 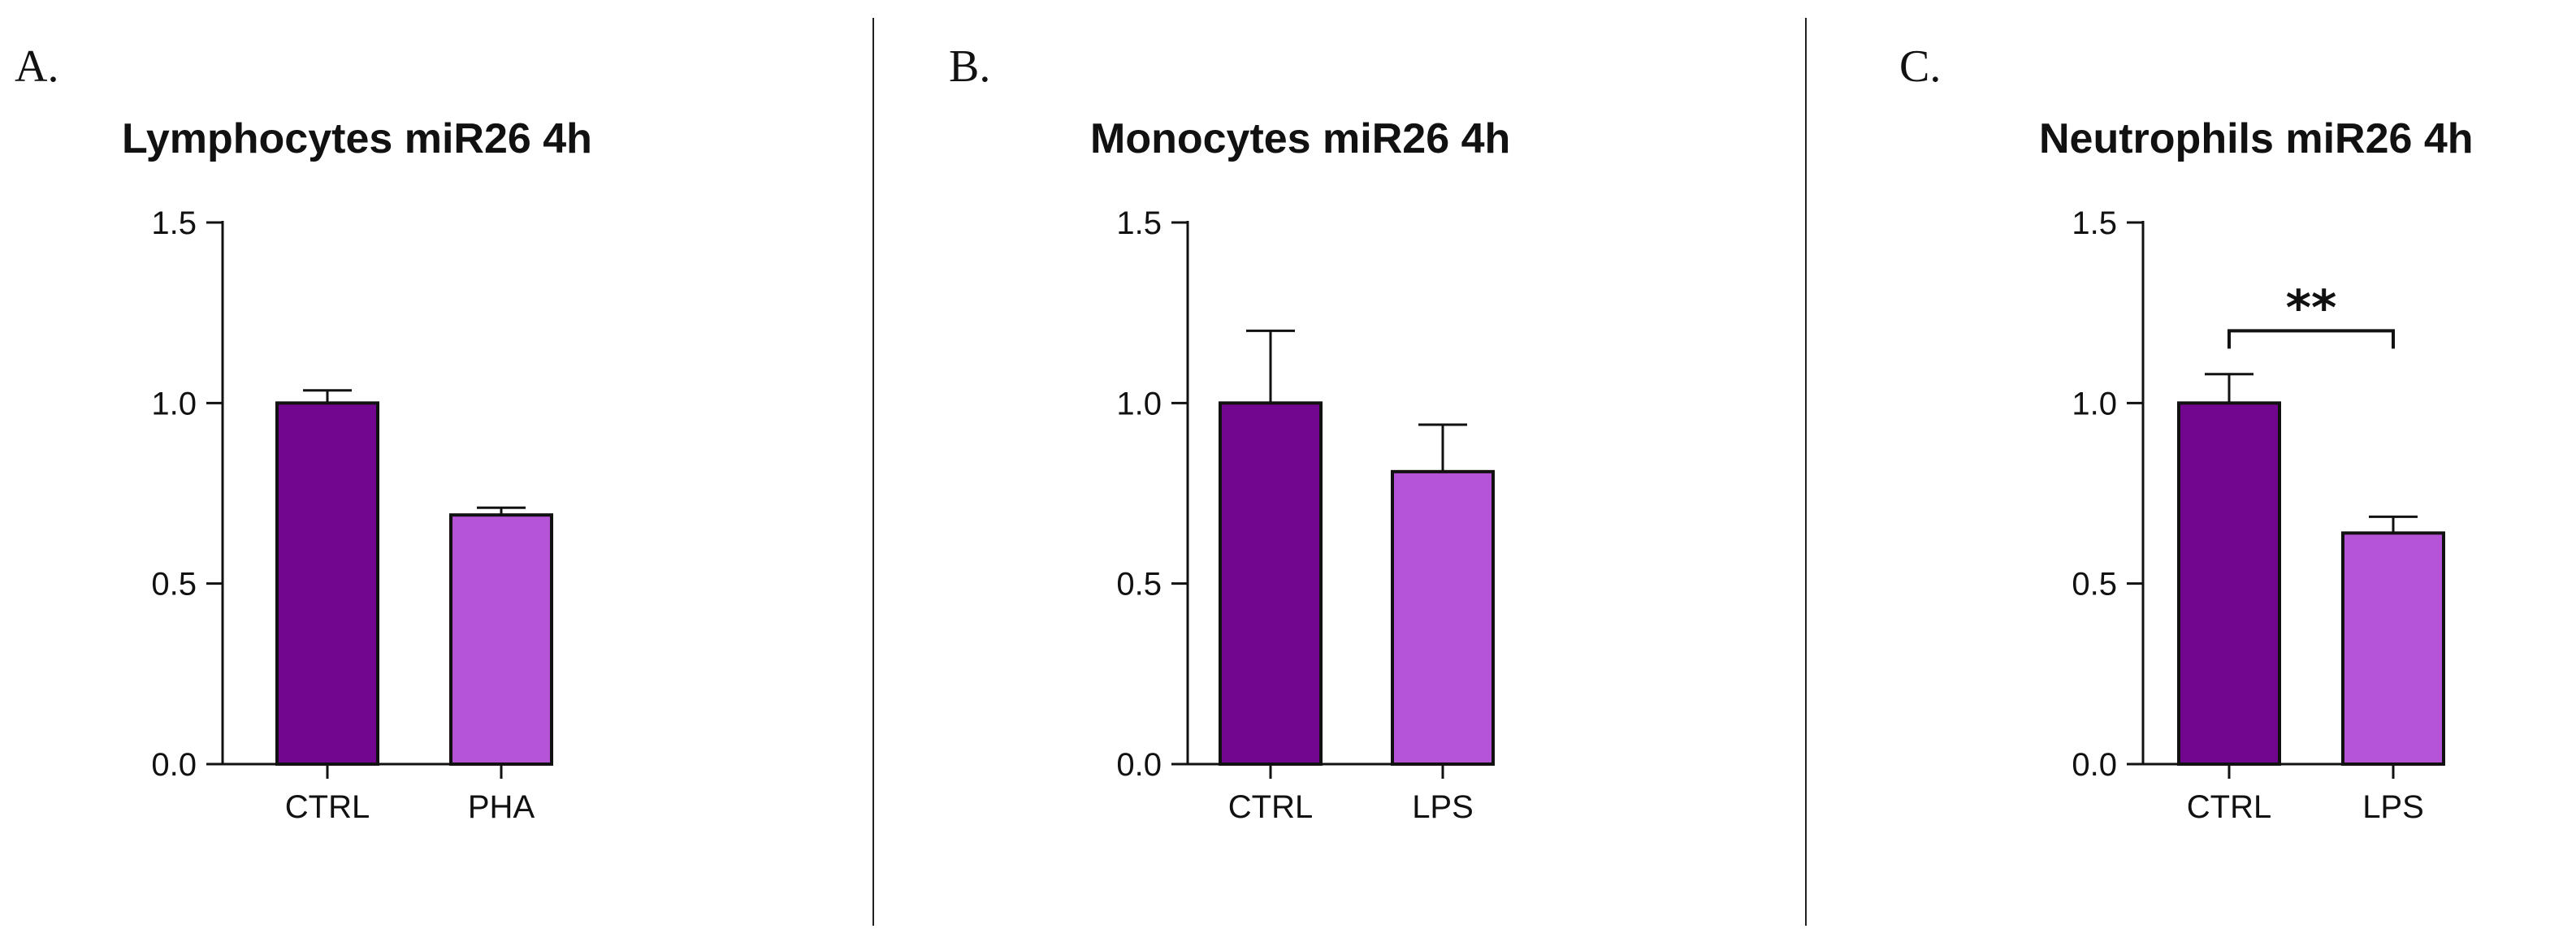 What do you see at coordinates (1920, 67) in the screenshot?
I see `panel-label: C.` at bounding box center [1920, 67].